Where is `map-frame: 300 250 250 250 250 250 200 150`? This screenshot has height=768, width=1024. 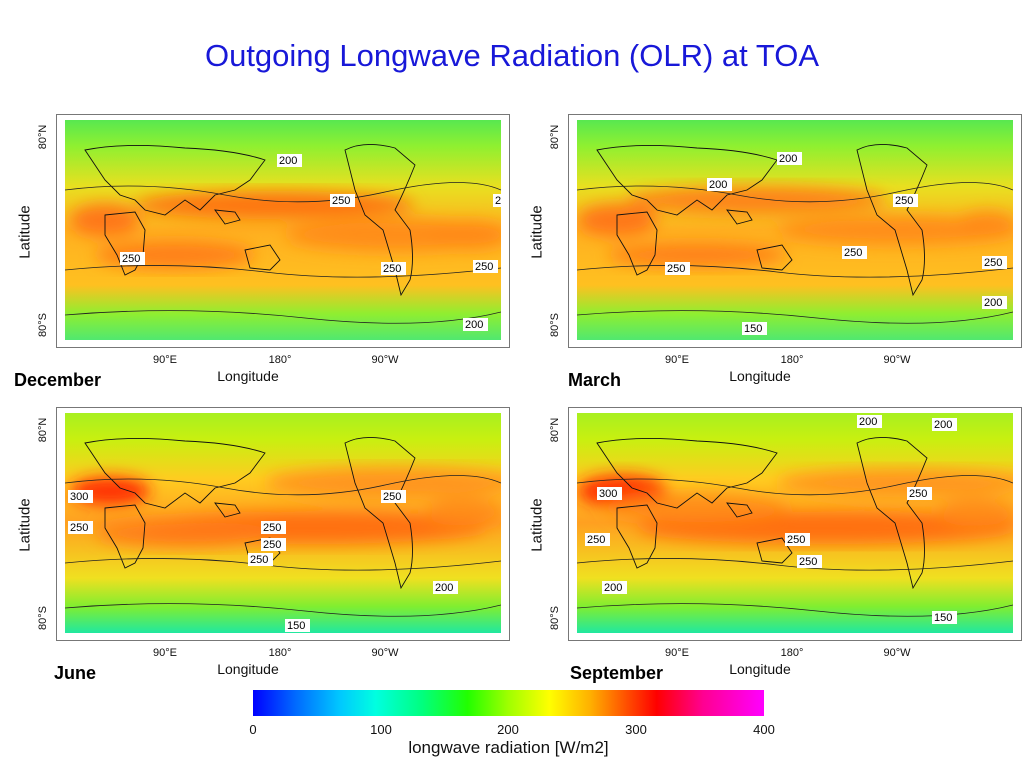
map-frame: 300 250 250 250 250 250 200 150 is located at coordinates (283, 524).